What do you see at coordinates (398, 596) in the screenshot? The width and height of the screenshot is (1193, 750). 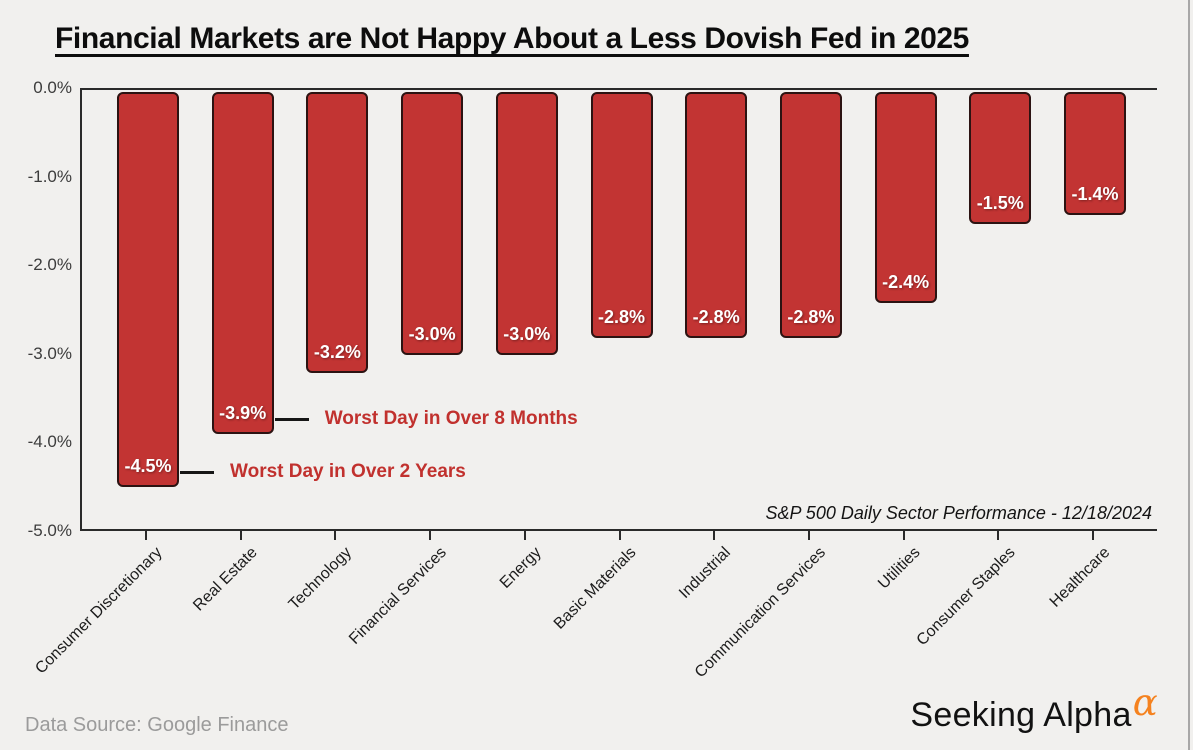 I see `x-axis-label: Financial Services` at bounding box center [398, 596].